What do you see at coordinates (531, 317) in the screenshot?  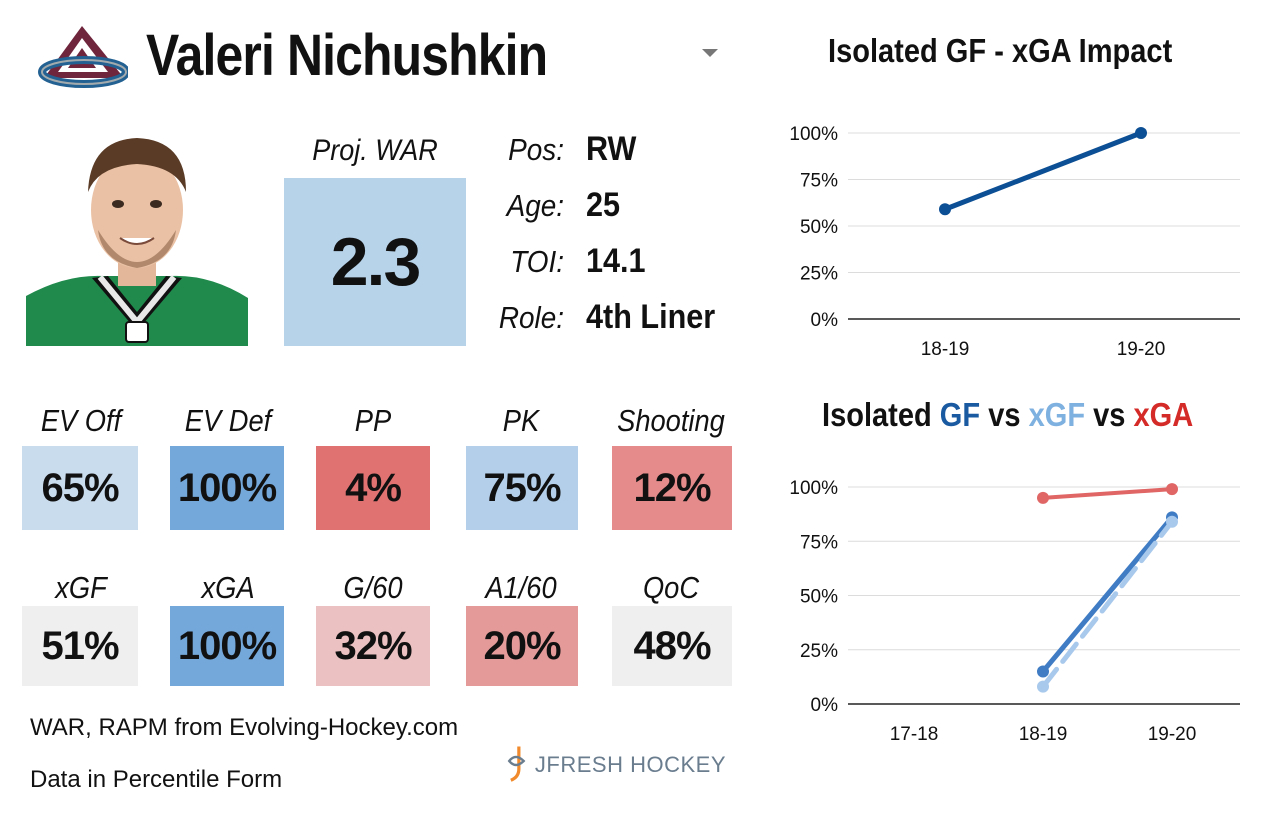 I see `role-label: Role:` at bounding box center [531, 317].